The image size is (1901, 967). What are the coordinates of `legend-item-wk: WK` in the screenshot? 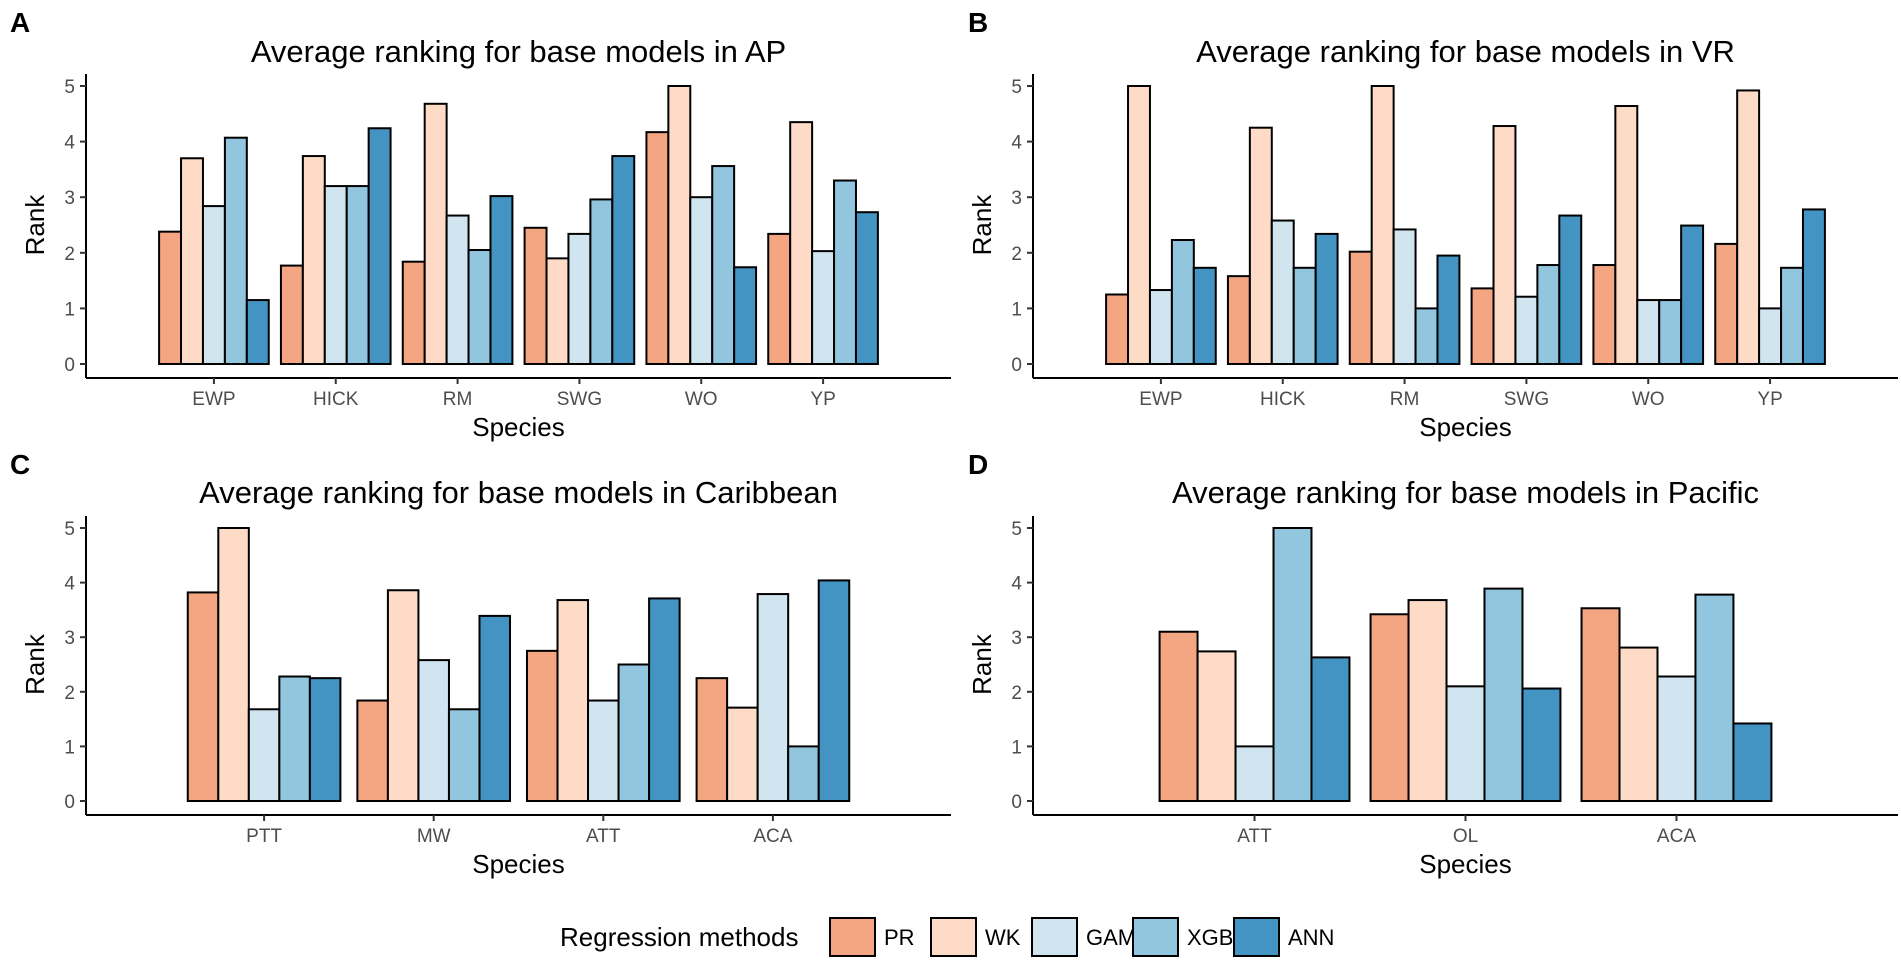 It's located at (975, 937).